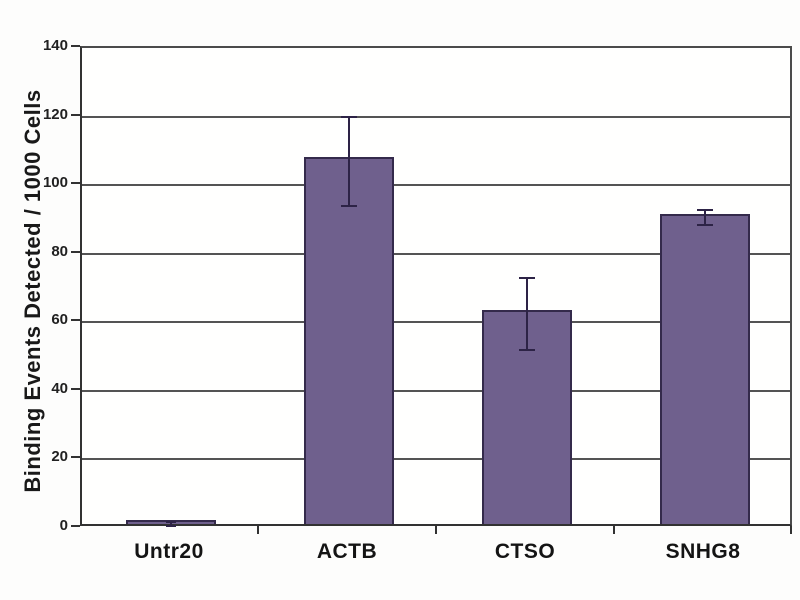  Describe the element at coordinates (32, 291) in the screenshot. I see `y-axis-title: Binding Events Detected / 1000 Cells` at that location.